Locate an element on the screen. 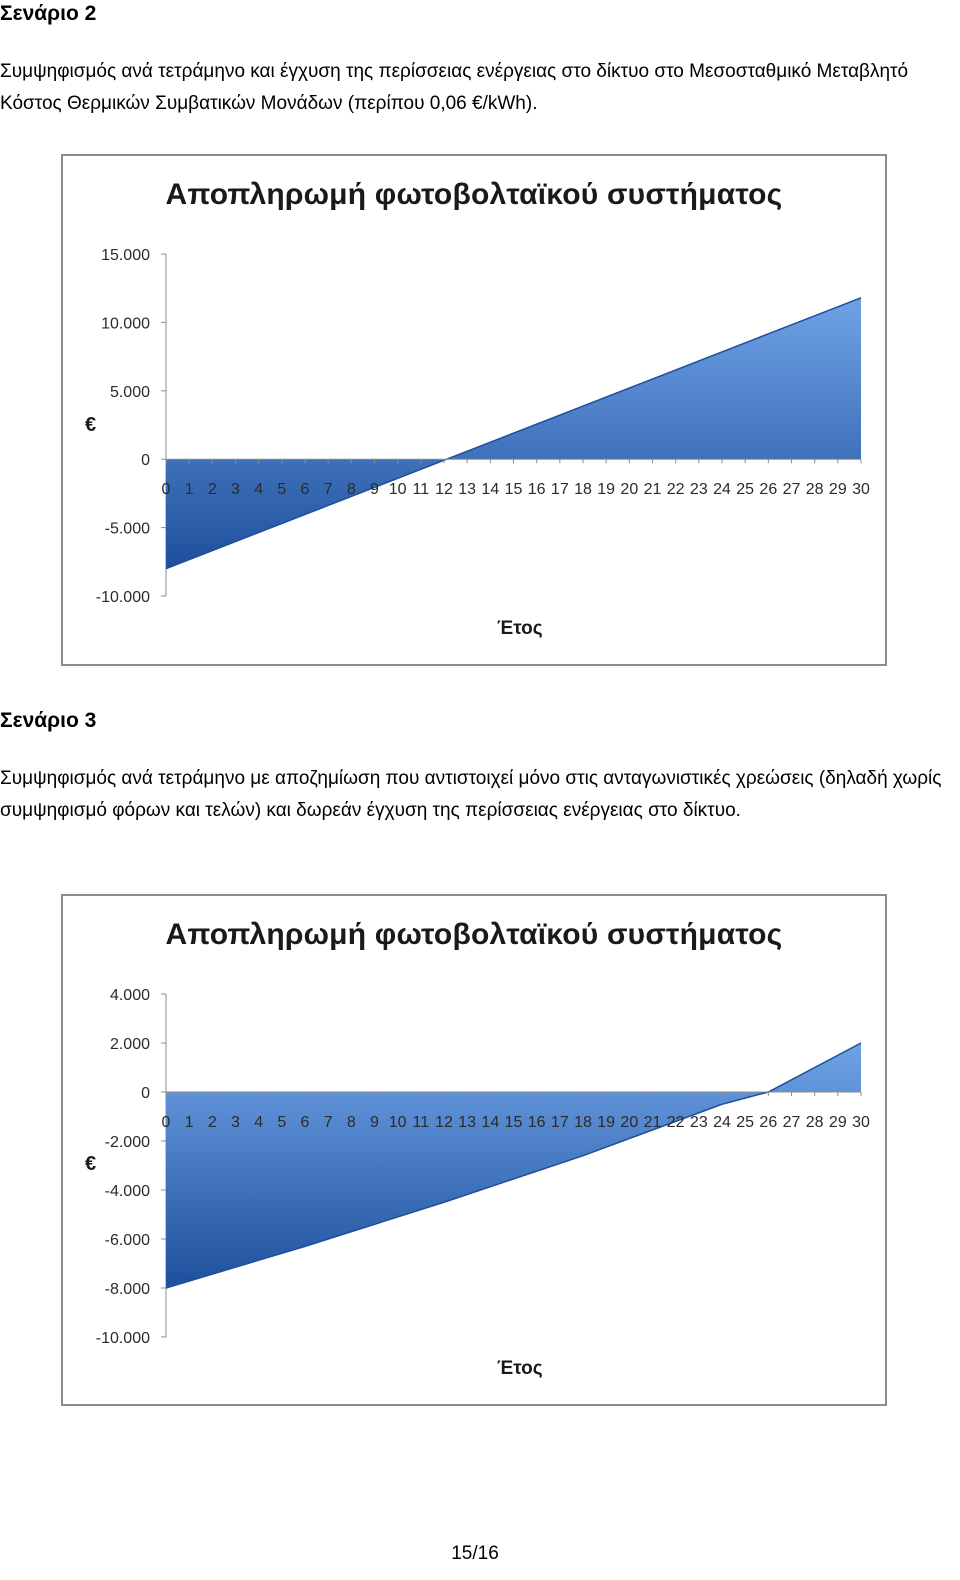  y-tick-label: -2.000 is located at coordinates (127, 1142).